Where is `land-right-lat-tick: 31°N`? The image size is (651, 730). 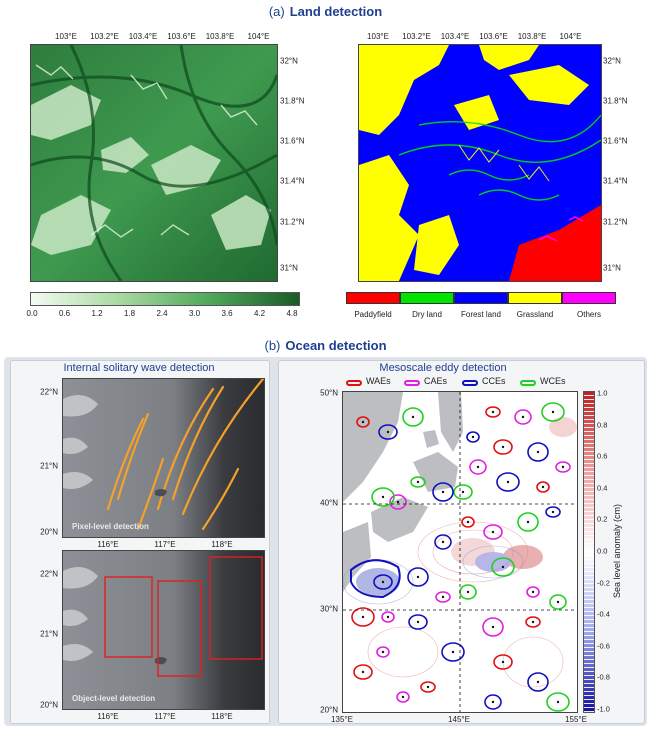
land-right-lat-tick: 31°N is located at coordinates (612, 268).